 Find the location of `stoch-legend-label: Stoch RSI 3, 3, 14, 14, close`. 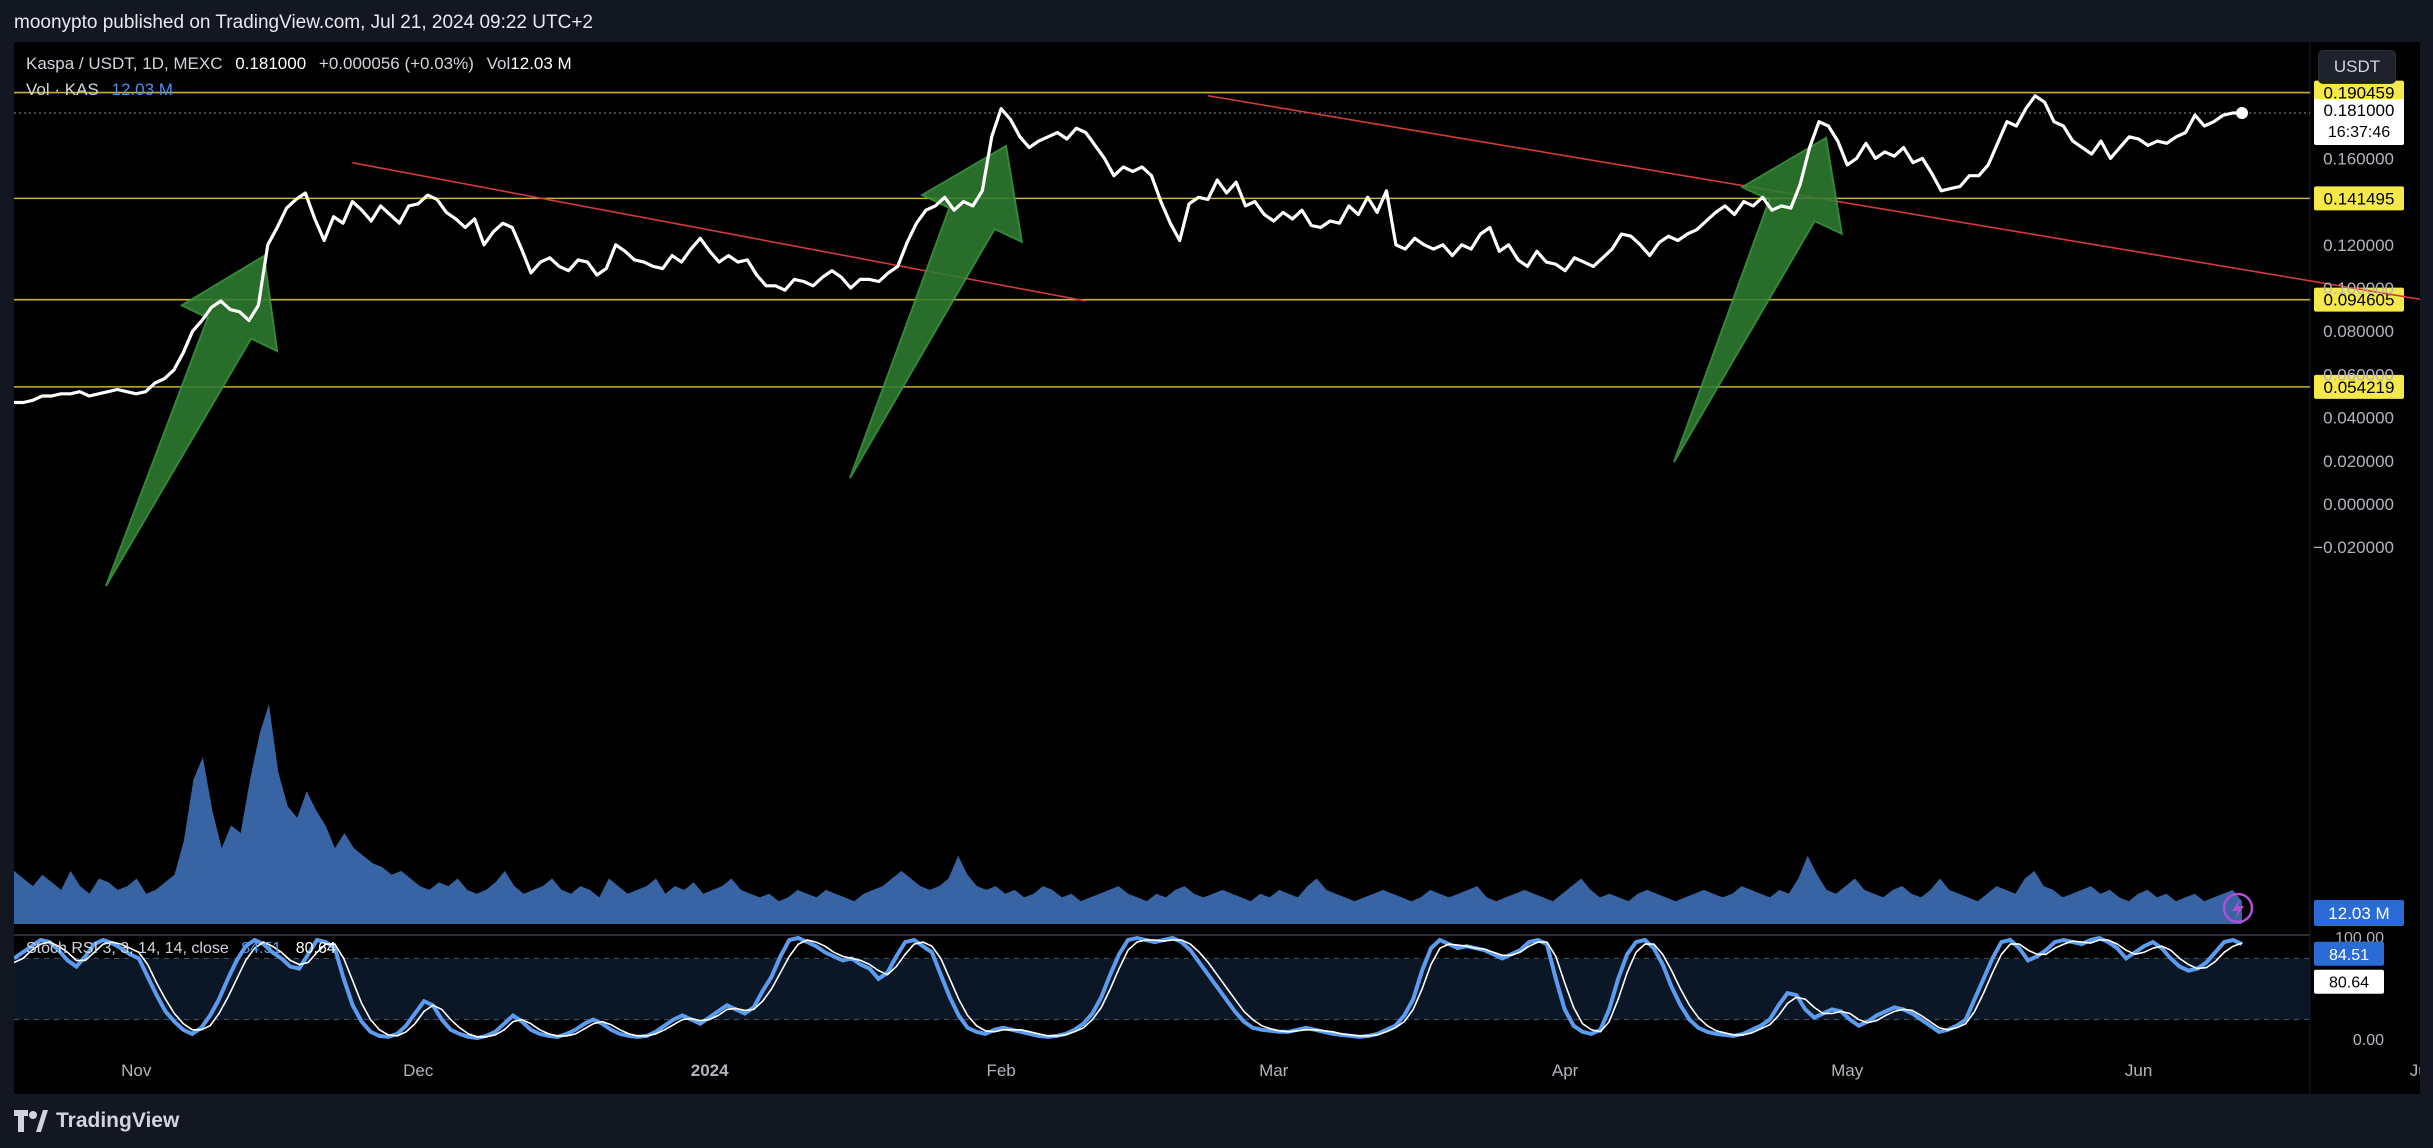

stoch-legend-label: Stoch RSI 3, 3, 14, 14, close is located at coordinates (127, 948).